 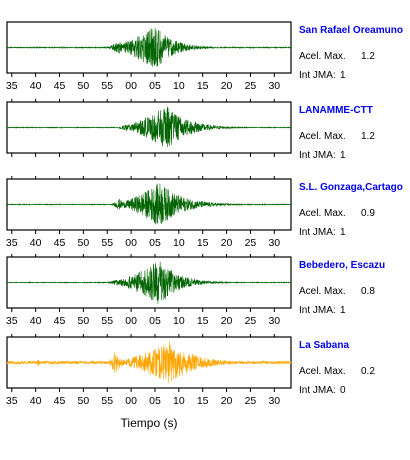 What do you see at coordinates (342, 265) in the screenshot?
I see `station-label: Bebedero, Escazu` at bounding box center [342, 265].